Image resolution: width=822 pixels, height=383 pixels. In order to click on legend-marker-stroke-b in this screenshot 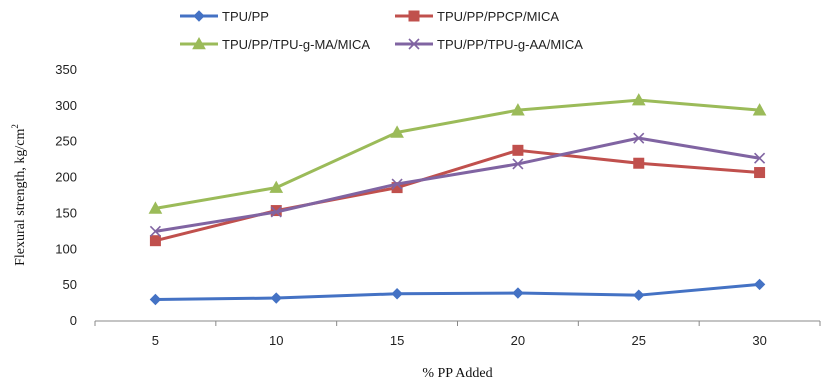, I will do `click(414, 44)`.